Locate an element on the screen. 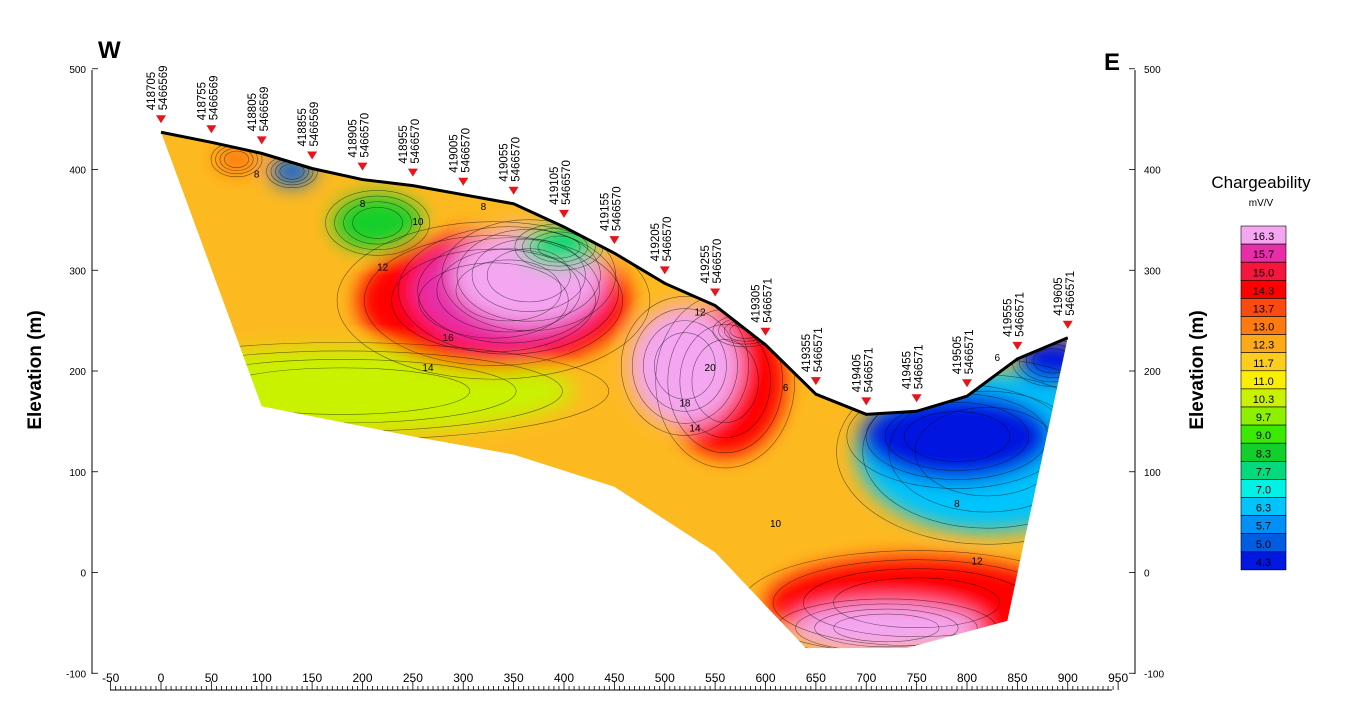 The height and width of the screenshot is (711, 1347). legend-level-label: 7.0 is located at coordinates (1263, 491).